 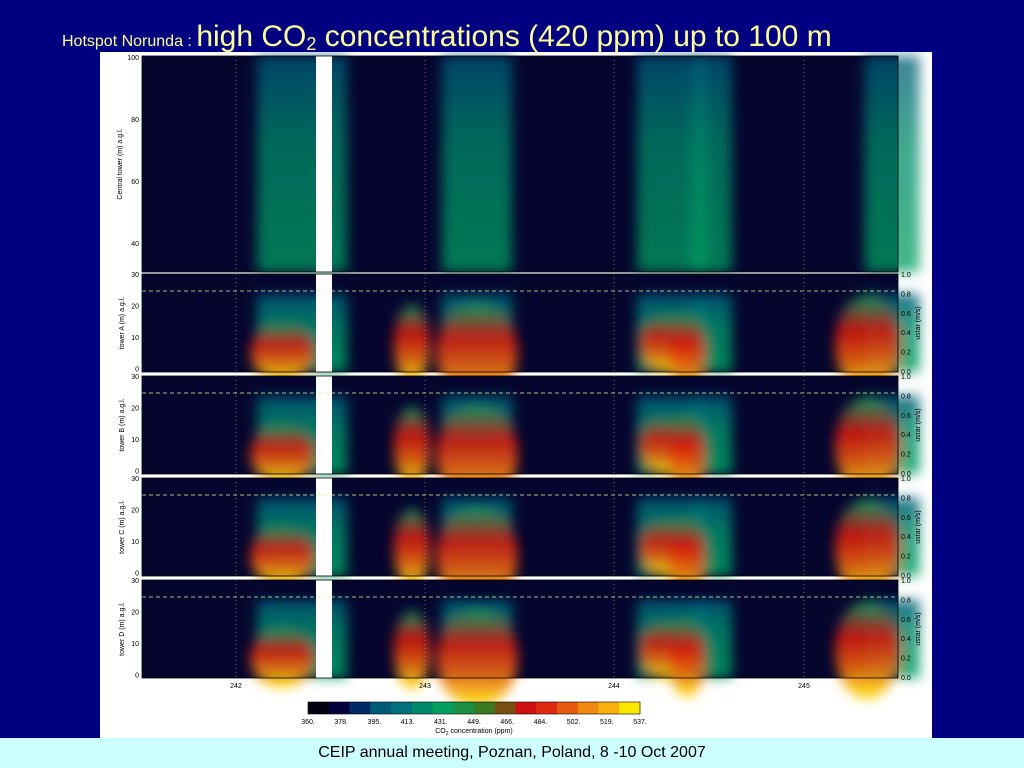 What do you see at coordinates (251, 36) in the screenshot?
I see `title-main: high CO` at bounding box center [251, 36].